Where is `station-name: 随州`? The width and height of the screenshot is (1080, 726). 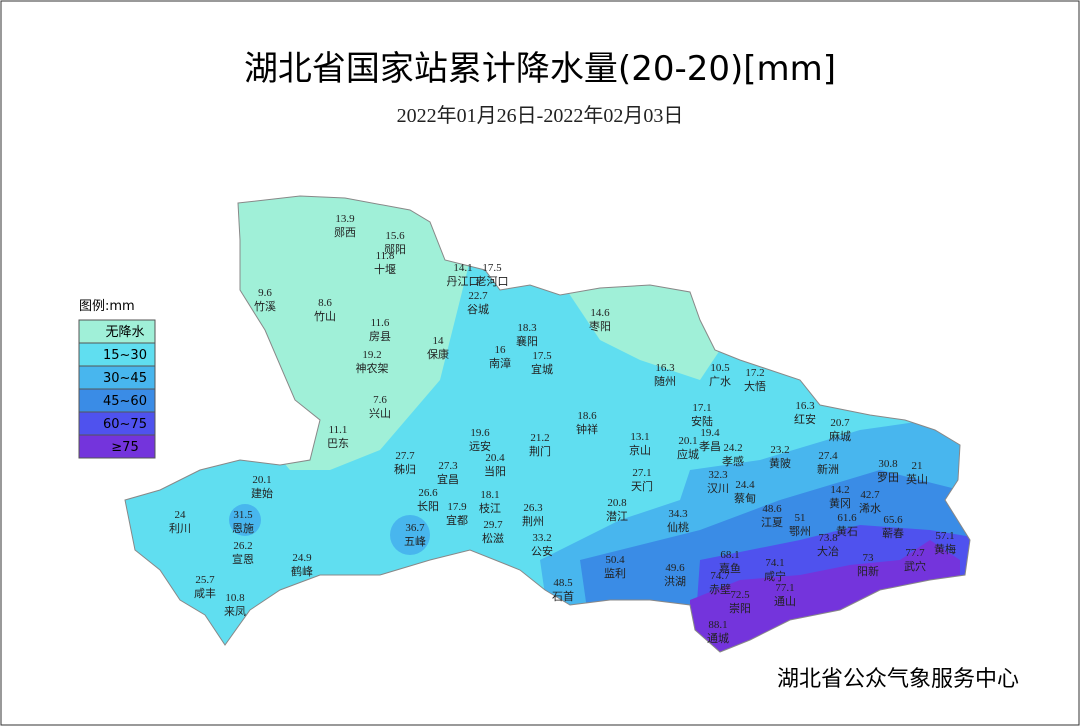
station-name: 随州 is located at coordinates (665, 381).